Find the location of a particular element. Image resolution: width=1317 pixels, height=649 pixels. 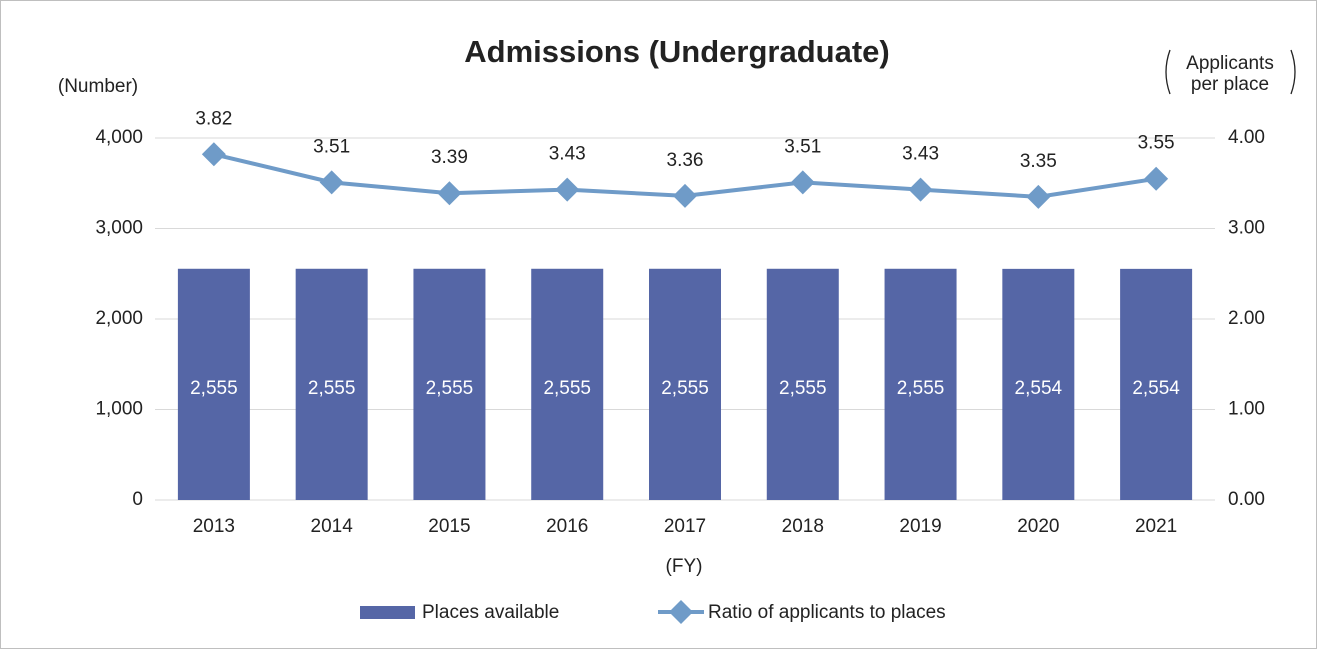

legend-label: Ratio of applicants to places is located at coordinates (827, 612).